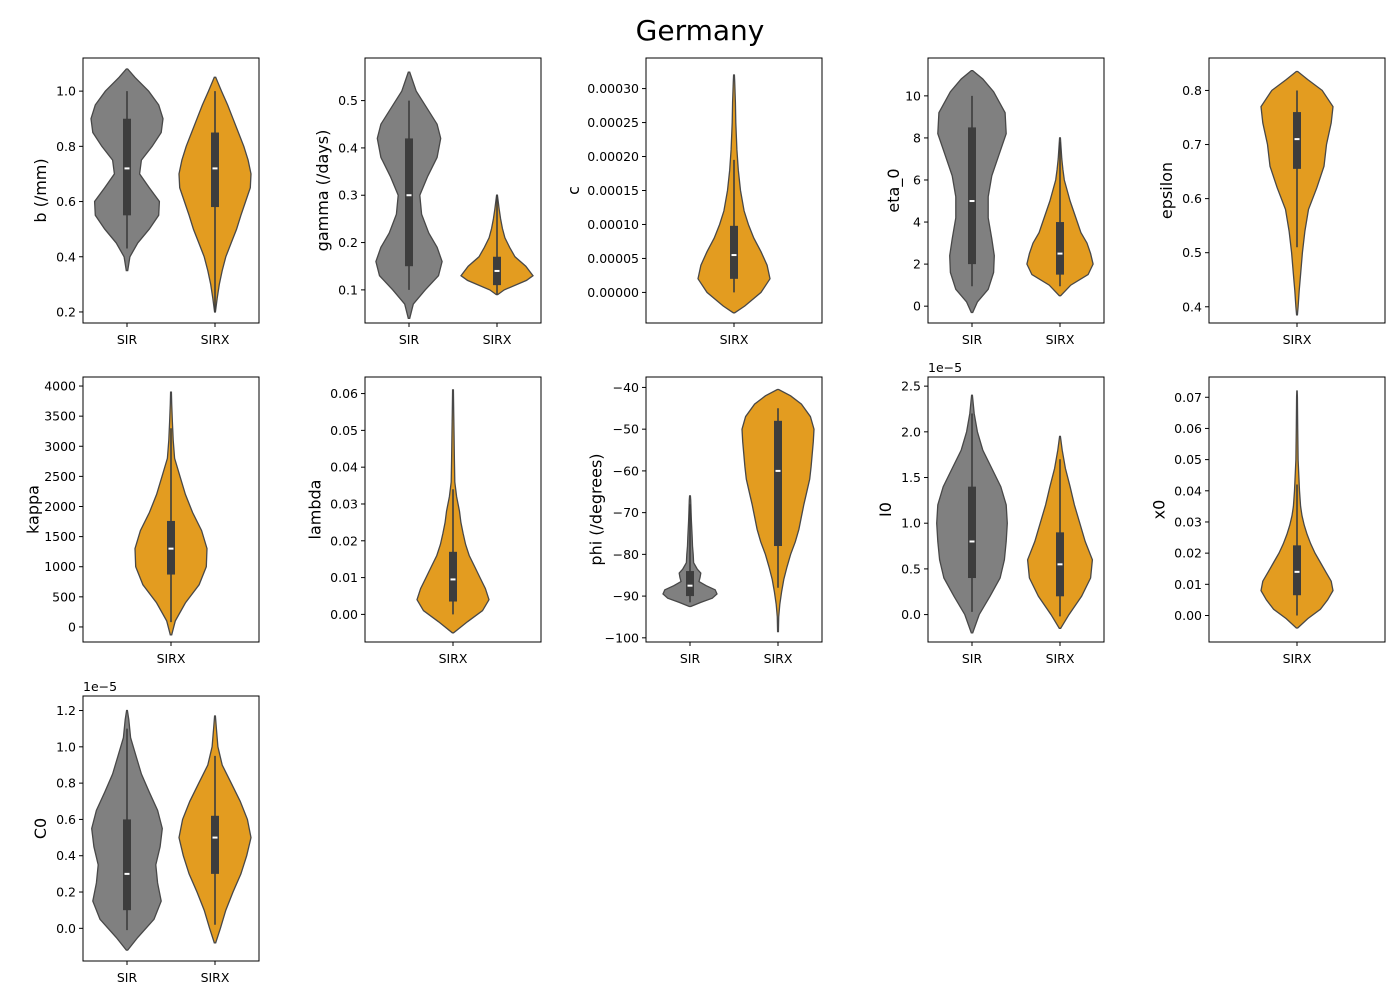 The width and height of the screenshot is (1400, 1000). Describe the element at coordinates (994, 202) in the screenshot. I see `subplot-eta_0: 0 2 4 6 8 10 SIR SIRX eta_0` at that location.